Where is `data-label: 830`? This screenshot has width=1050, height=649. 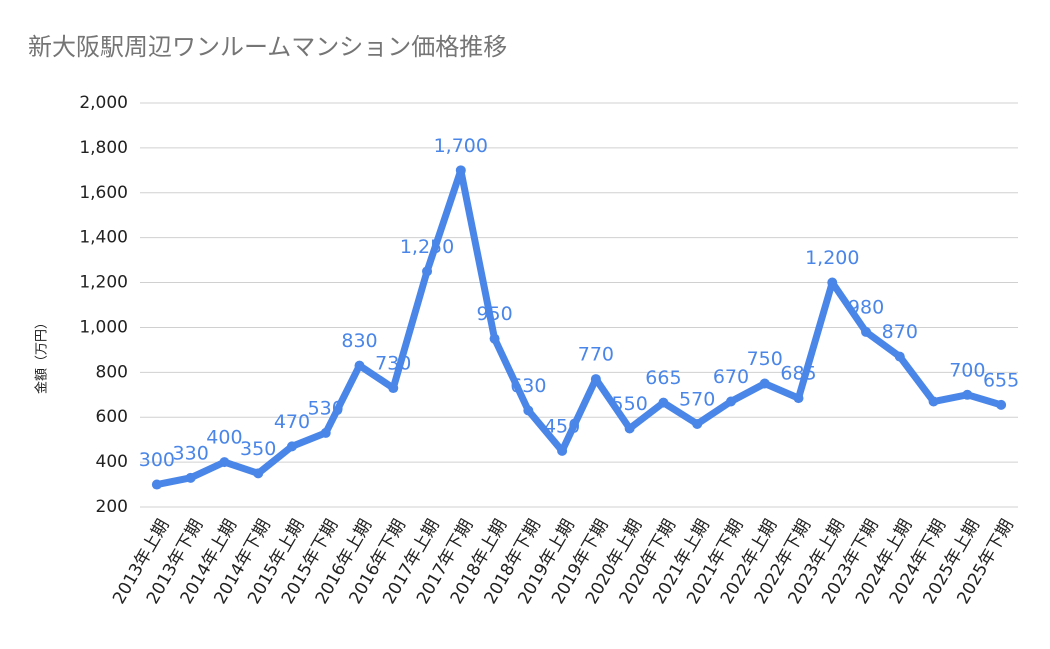
data-label: 830 is located at coordinates (359, 341).